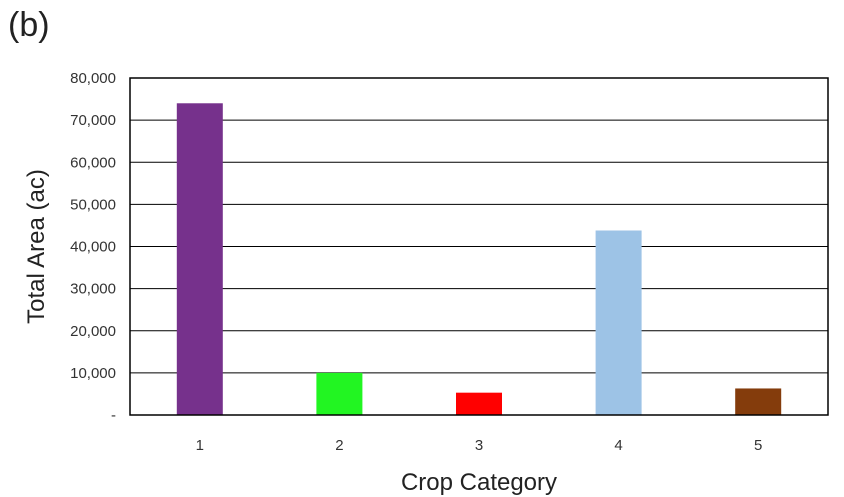 This screenshot has width=844, height=497. Describe the element at coordinates (93, 78) in the screenshot. I see `y-tick-label: 80,000` at that location.